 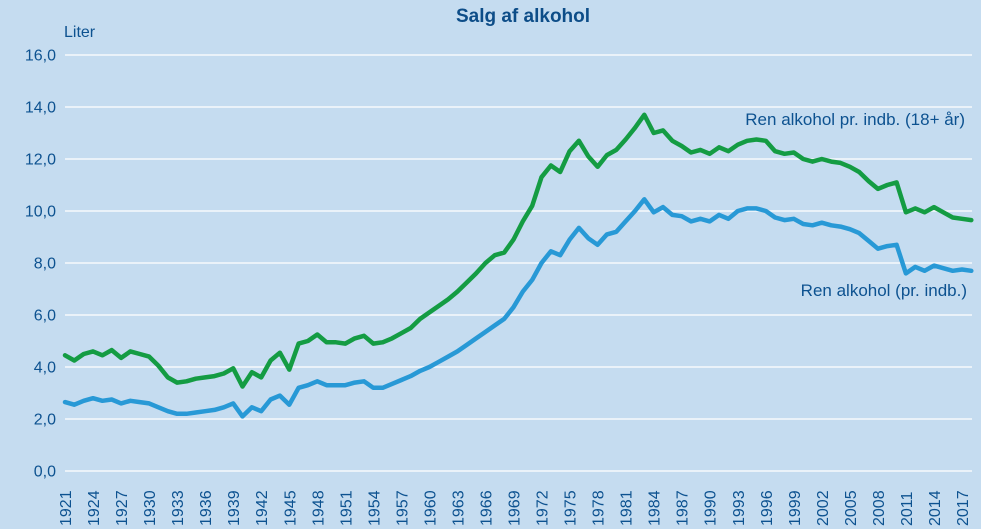 What do you see at coordinates (40, 108) in the screenshot?
I see `y-axis-tick-label: 14,0` at bounding box center [40, 108].